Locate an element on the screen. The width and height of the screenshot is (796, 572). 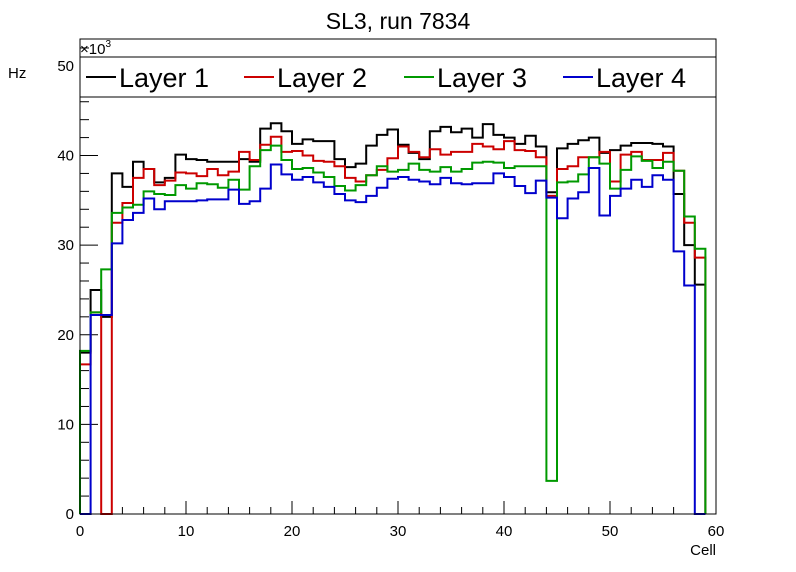
y-tick-label: 20 is located at coordinates (65, 335).